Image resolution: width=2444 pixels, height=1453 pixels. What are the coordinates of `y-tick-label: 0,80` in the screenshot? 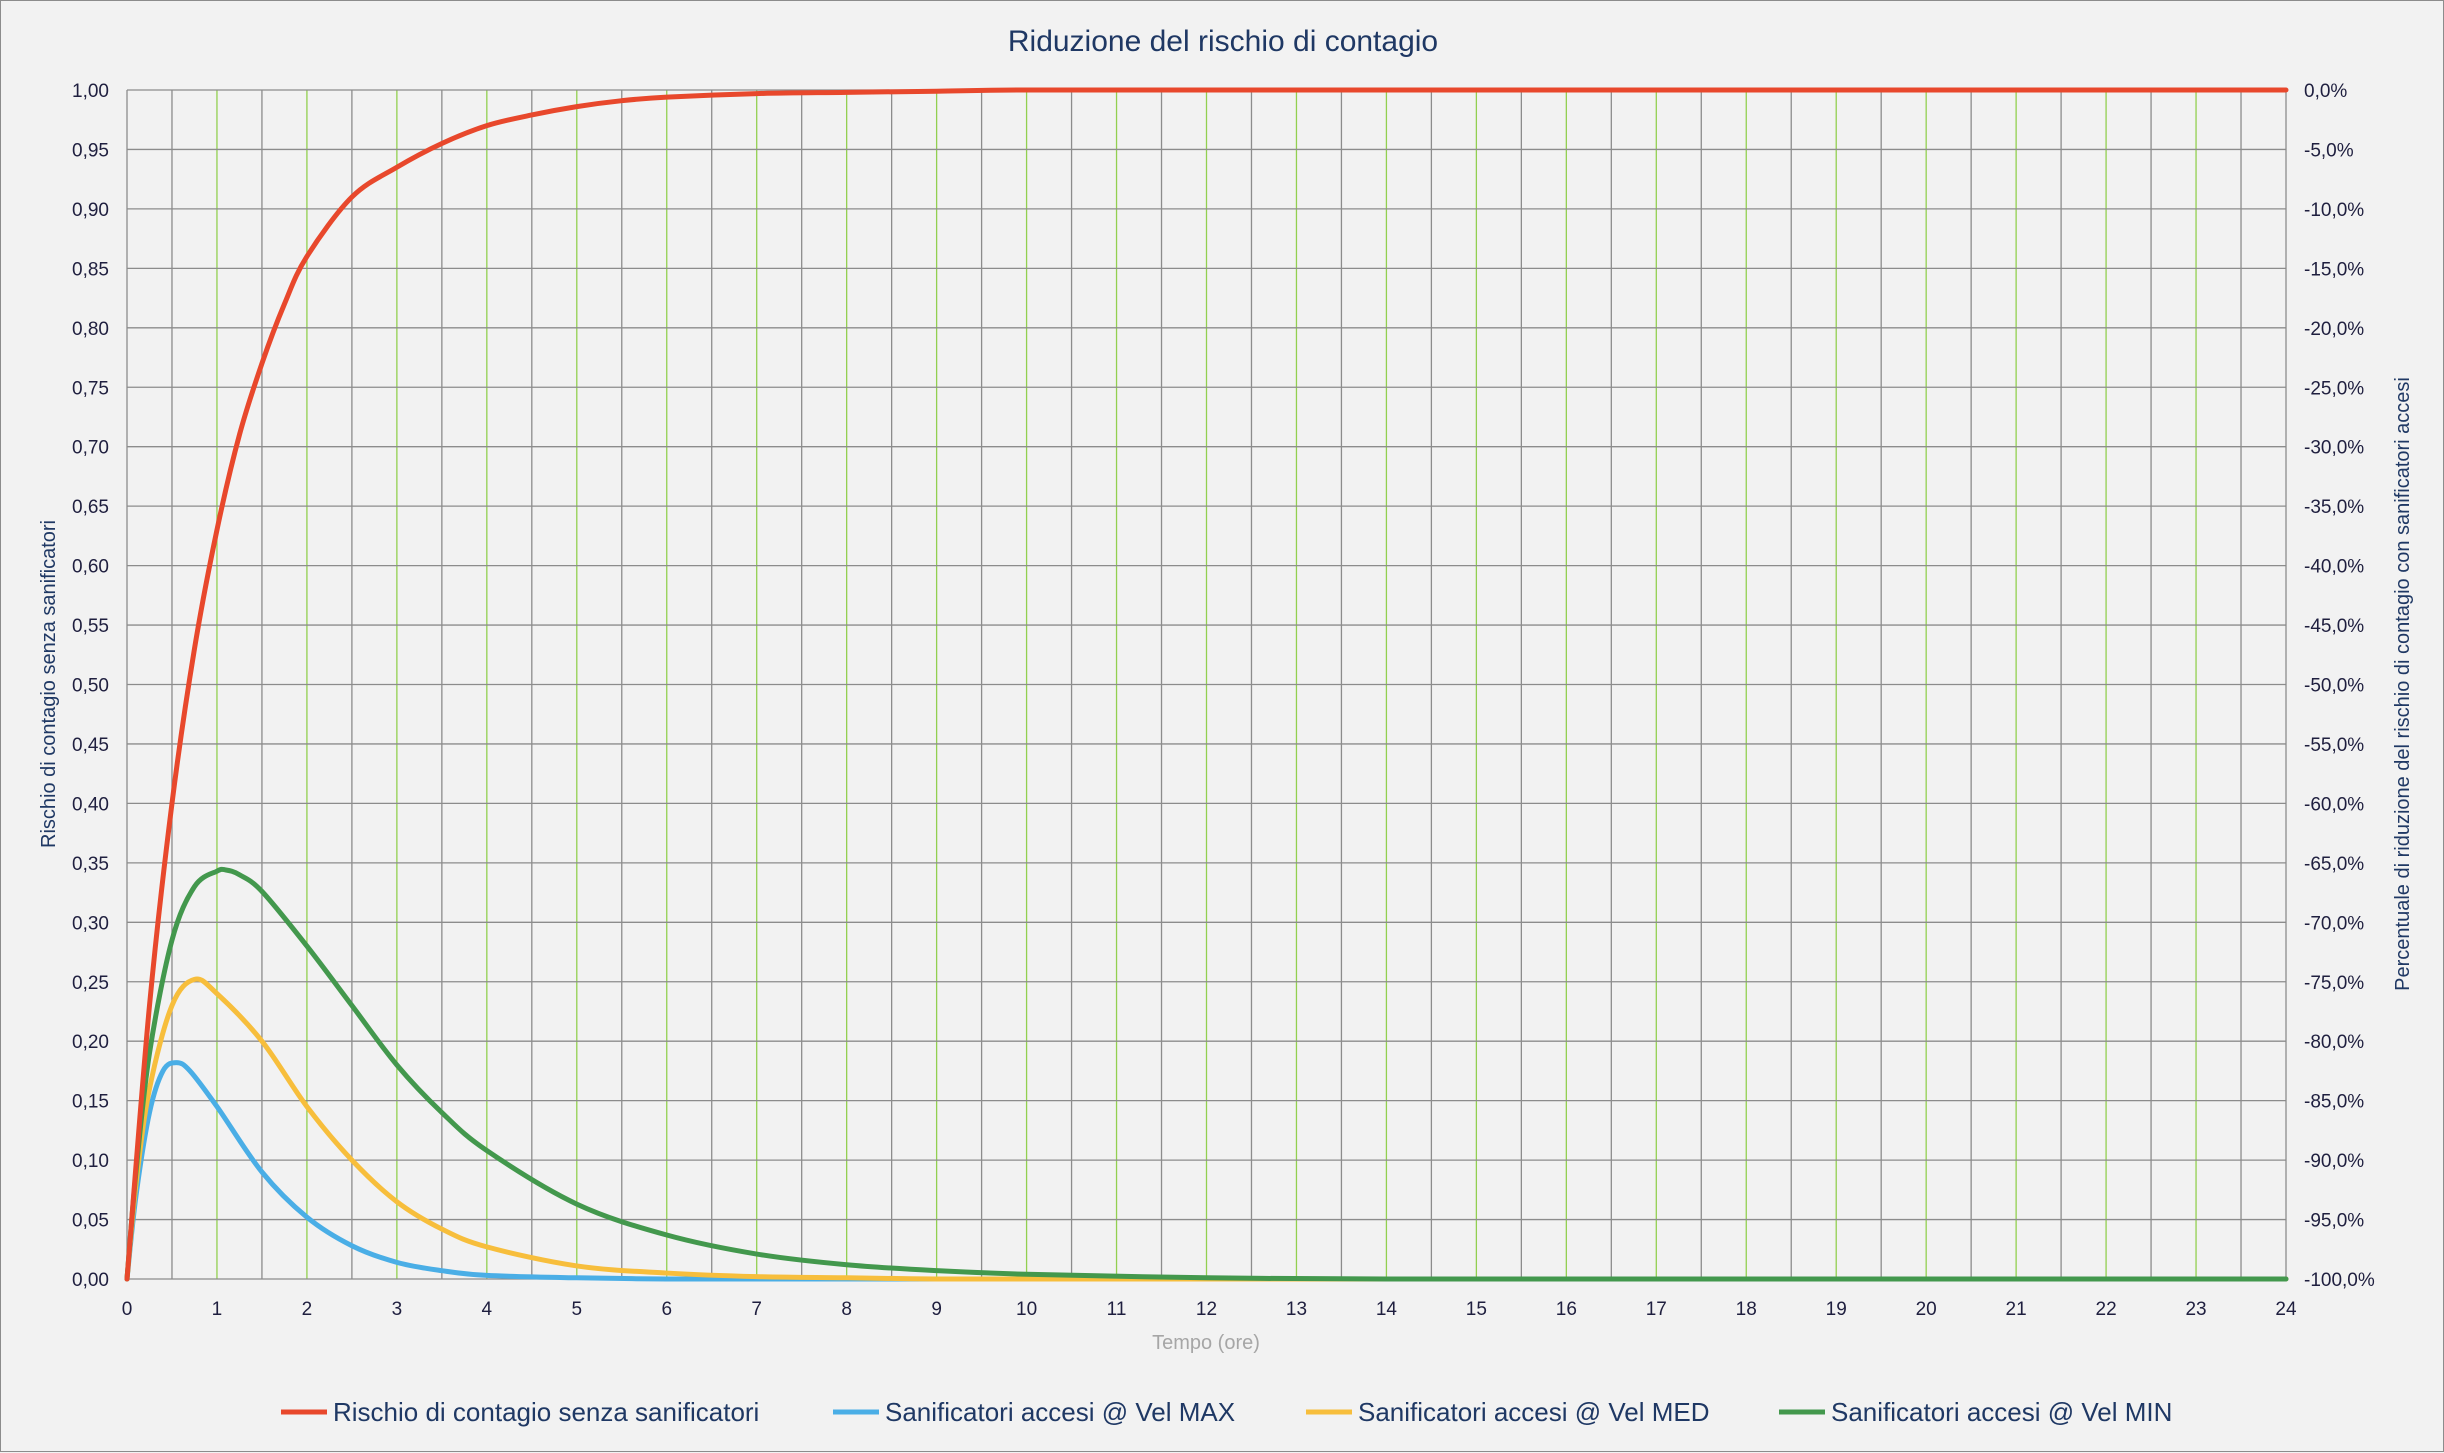 It's located at (90, 329).